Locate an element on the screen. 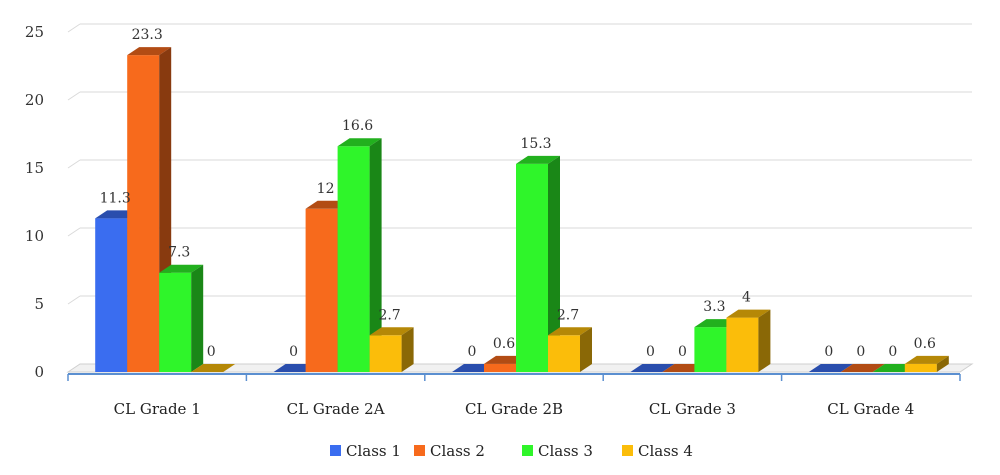 This screenshot has width=1000, height=475. y-tick-label: 20 is located at coordinates (34, 100).